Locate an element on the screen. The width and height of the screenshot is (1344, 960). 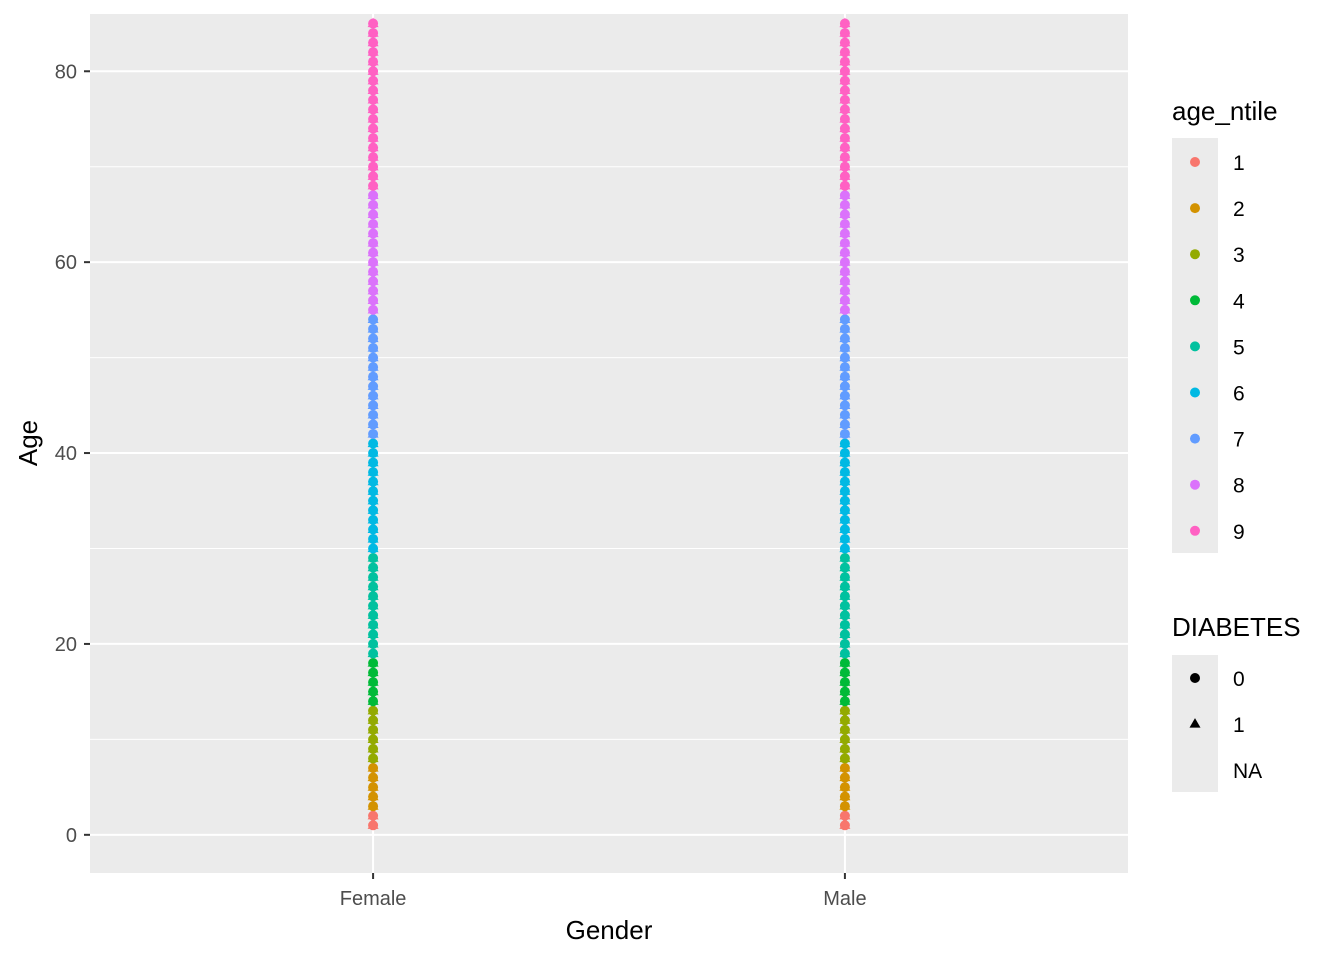
legend-key-shape is located at coordinates (1195, 723).